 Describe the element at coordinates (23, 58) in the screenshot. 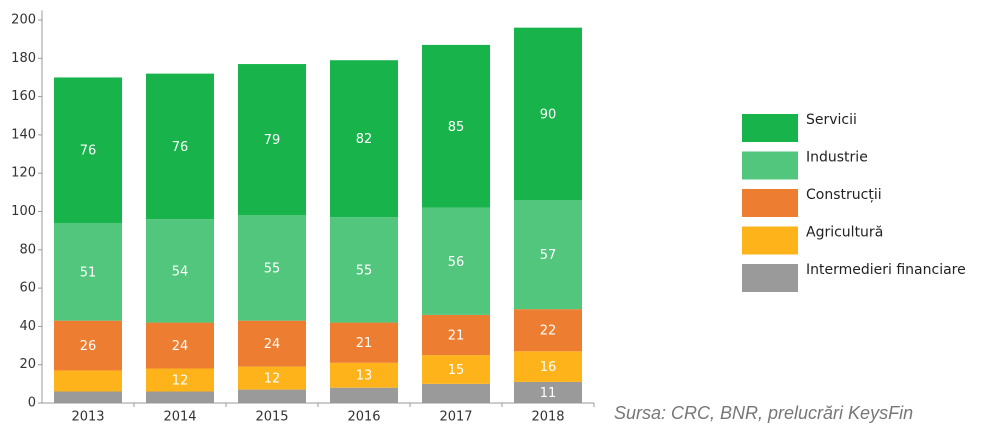

I see `y-tick-label: 180` at that location.